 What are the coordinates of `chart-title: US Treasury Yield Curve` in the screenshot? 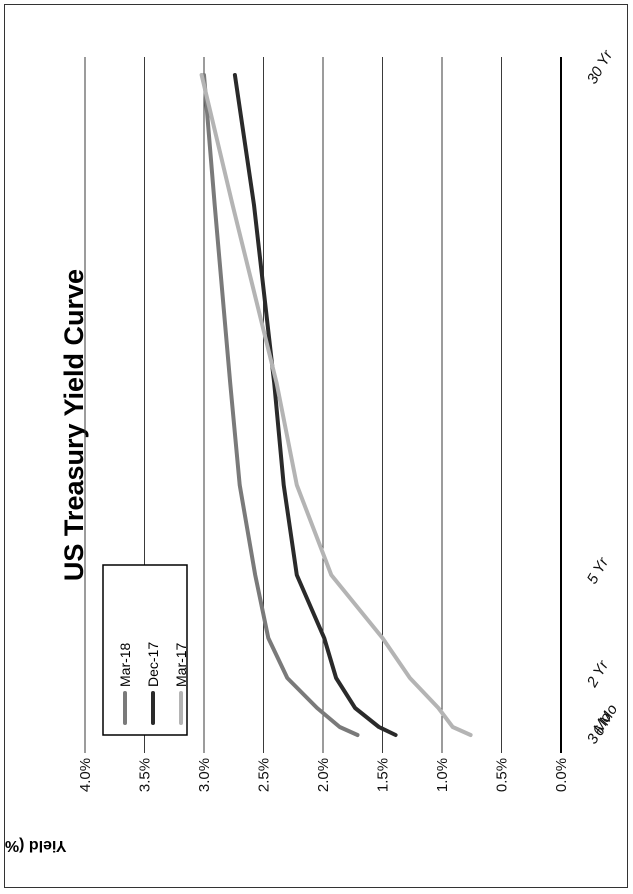 It's located at (74, 425).